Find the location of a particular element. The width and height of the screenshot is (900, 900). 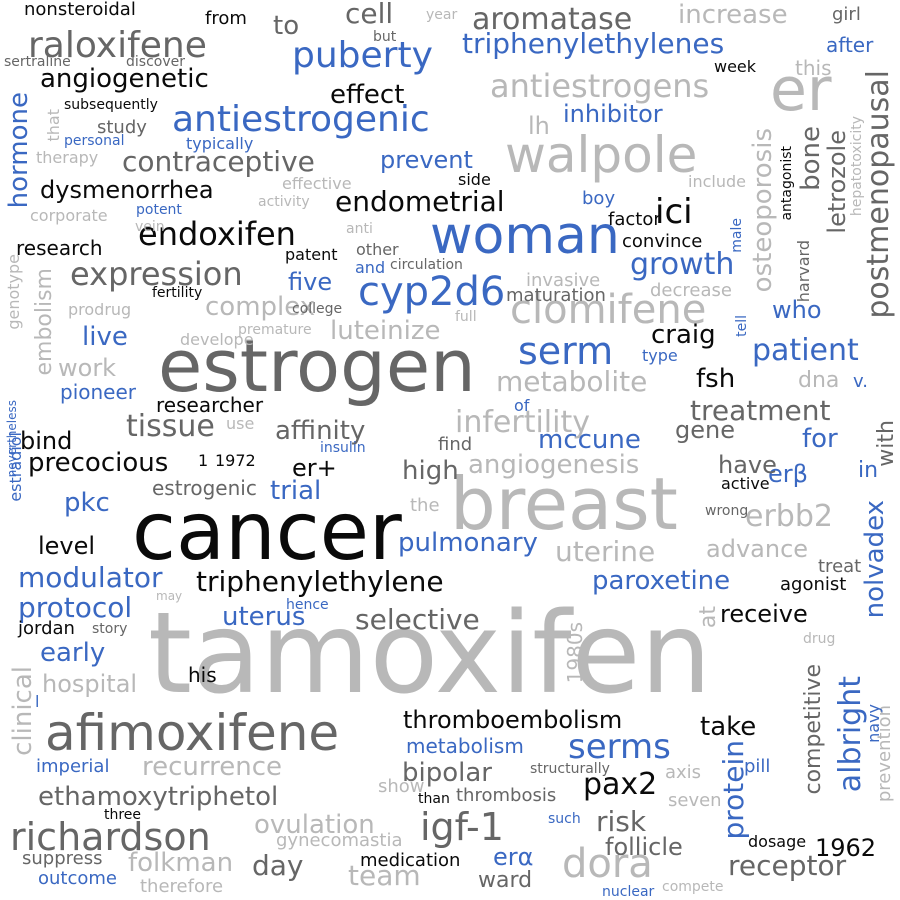

word-girl: girl is located at coordinates (846, 14).